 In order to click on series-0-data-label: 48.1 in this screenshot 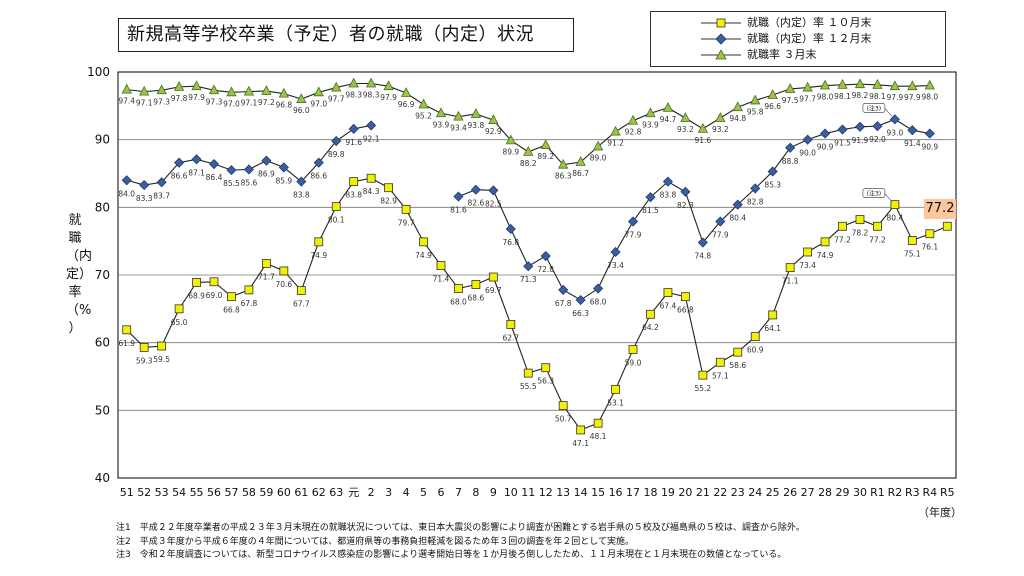, I will do `click(598, 436)`.